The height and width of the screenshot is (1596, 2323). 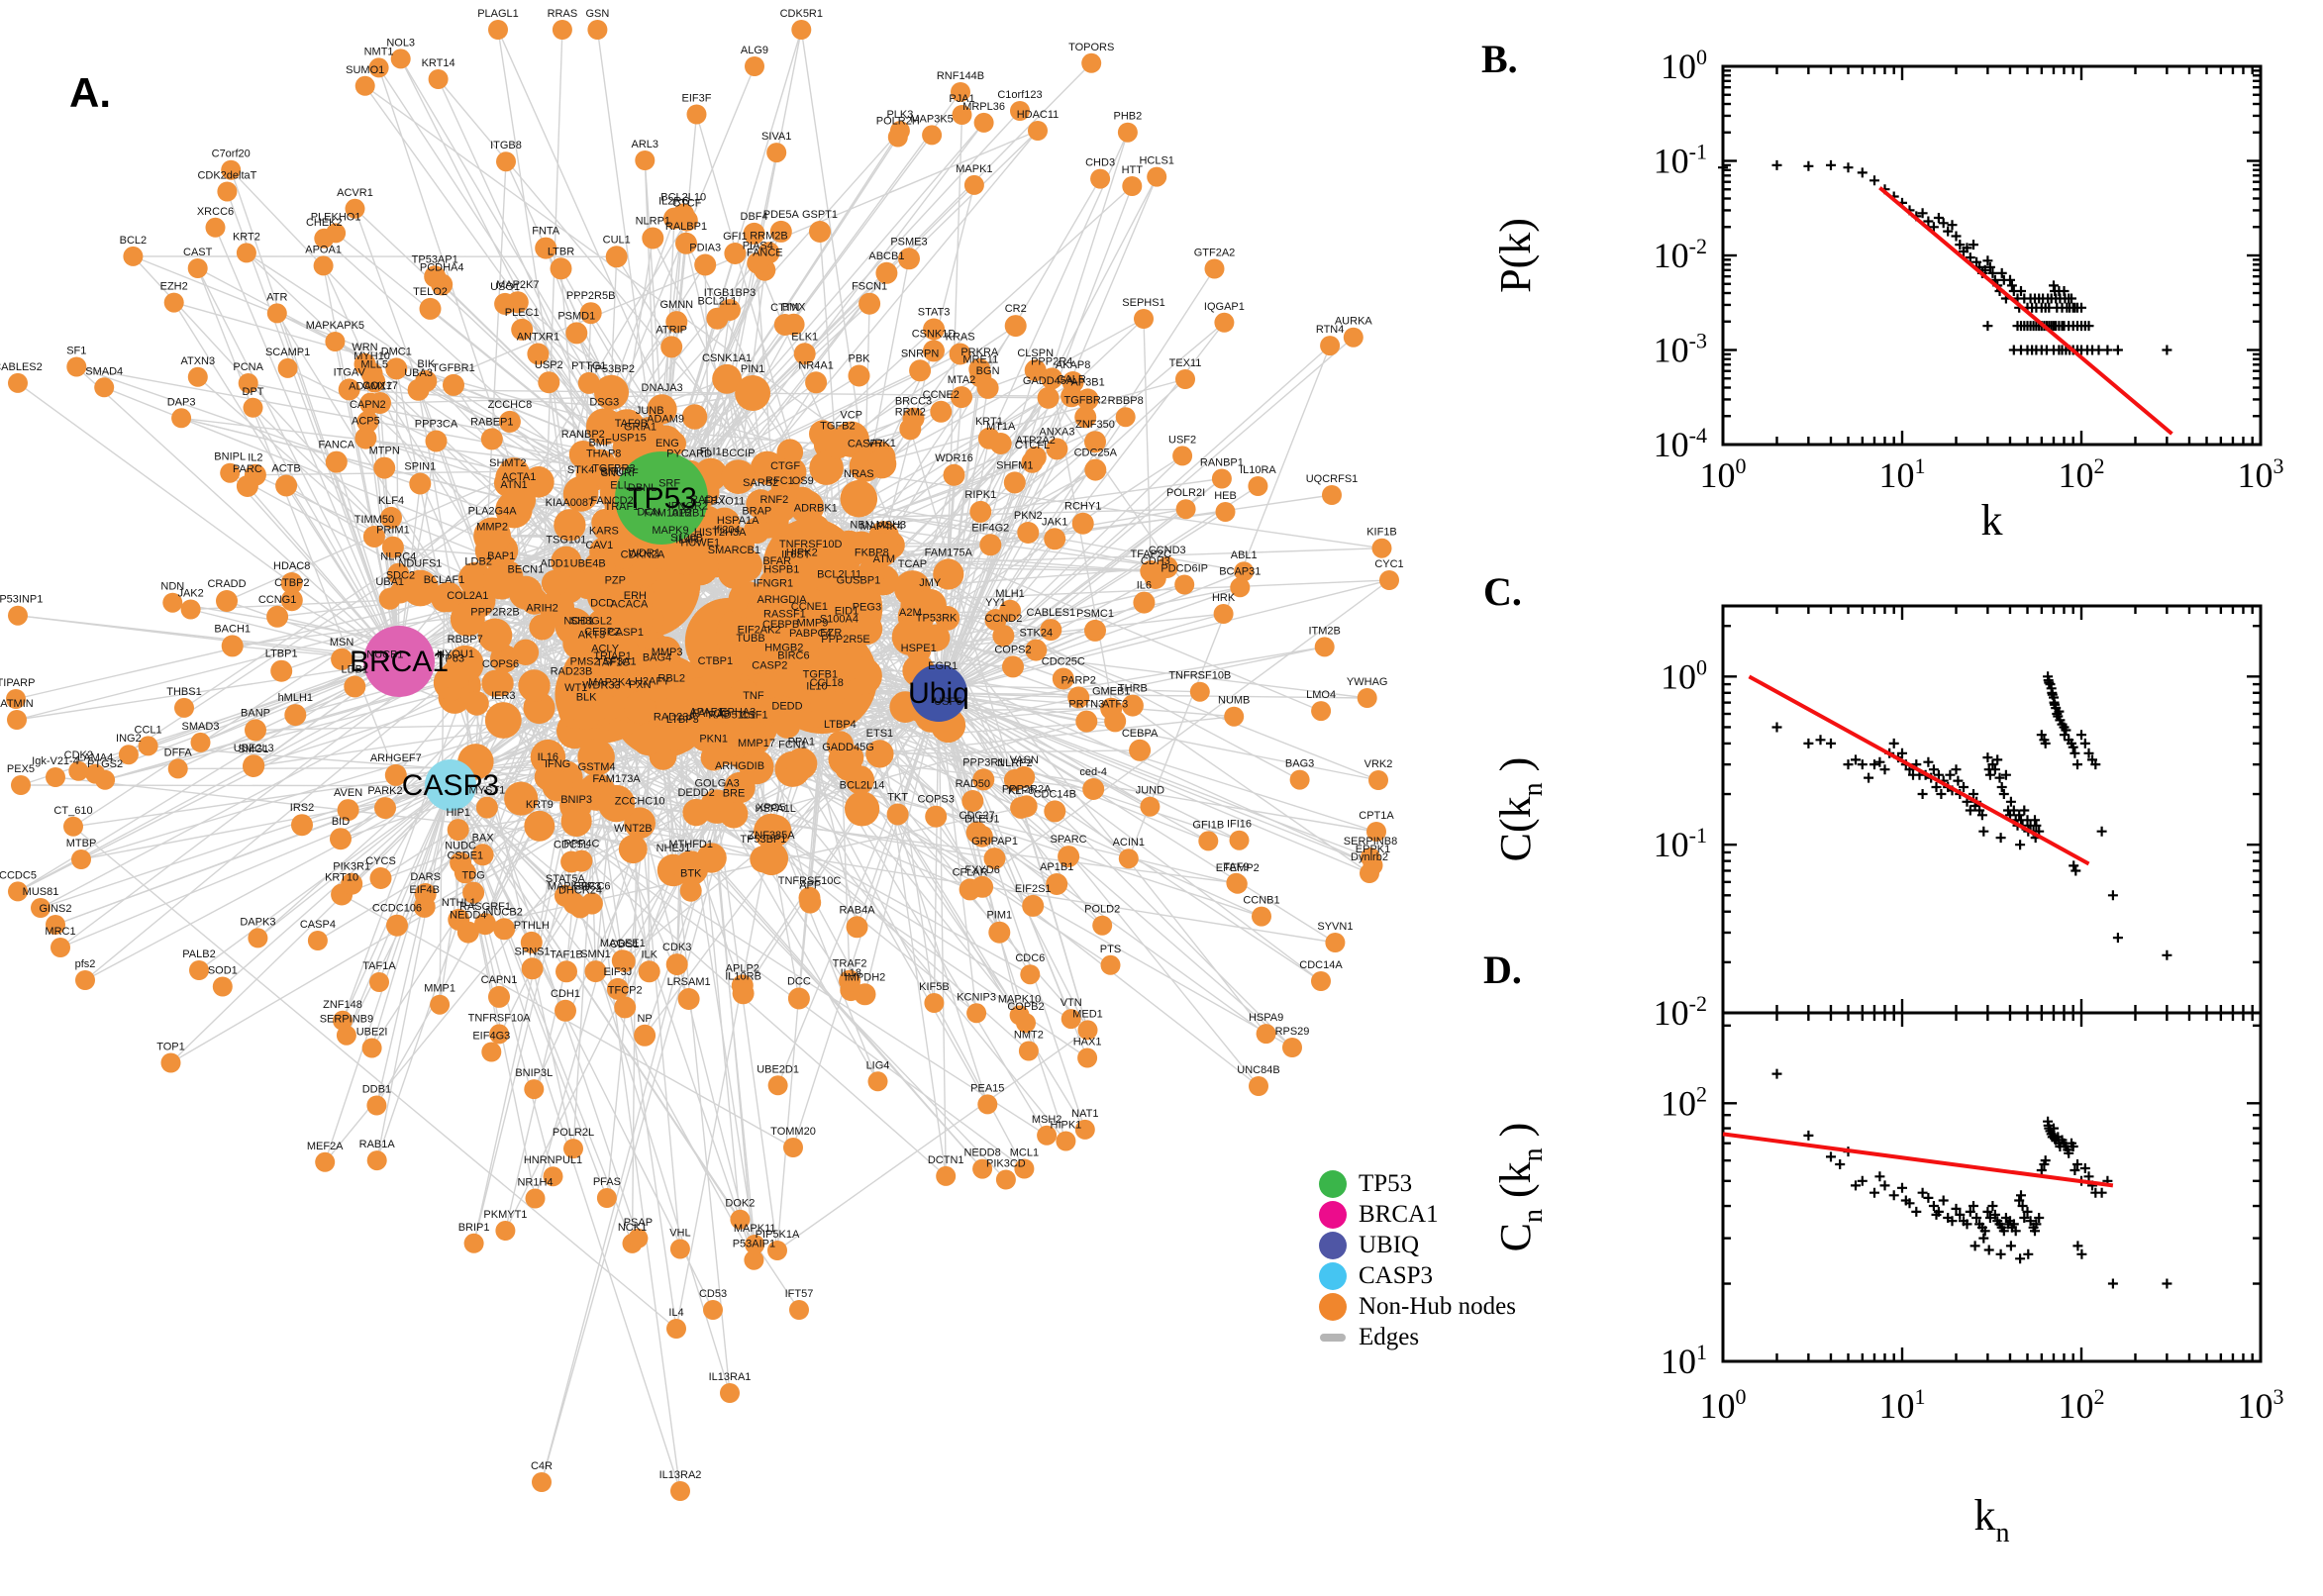 I want to click on network-node-label: KRT1, so click(x=989, y=422).